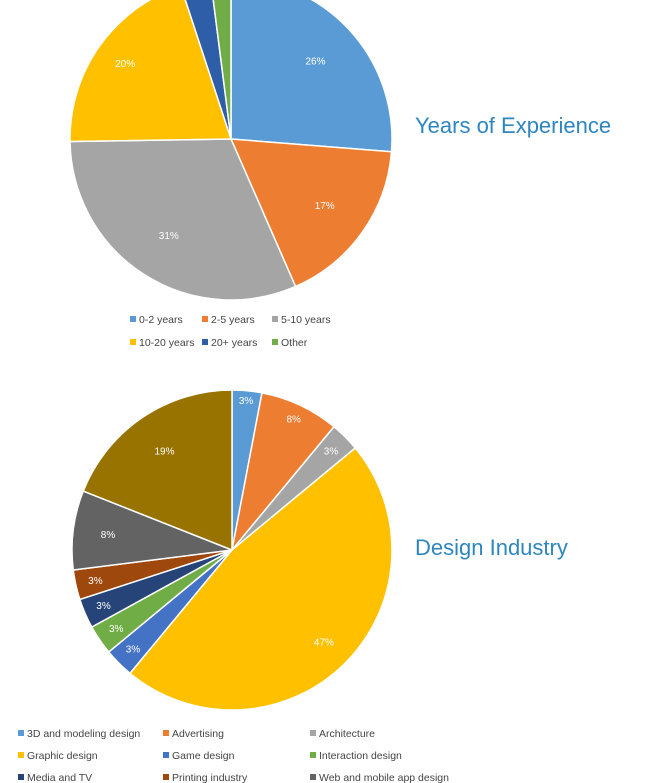 This screenshot has width=650, height=783. What do you see at coordinates (164, 451) in the screenshot?
I see `slice-label-other: 19%` at bounding box center [164, 451].